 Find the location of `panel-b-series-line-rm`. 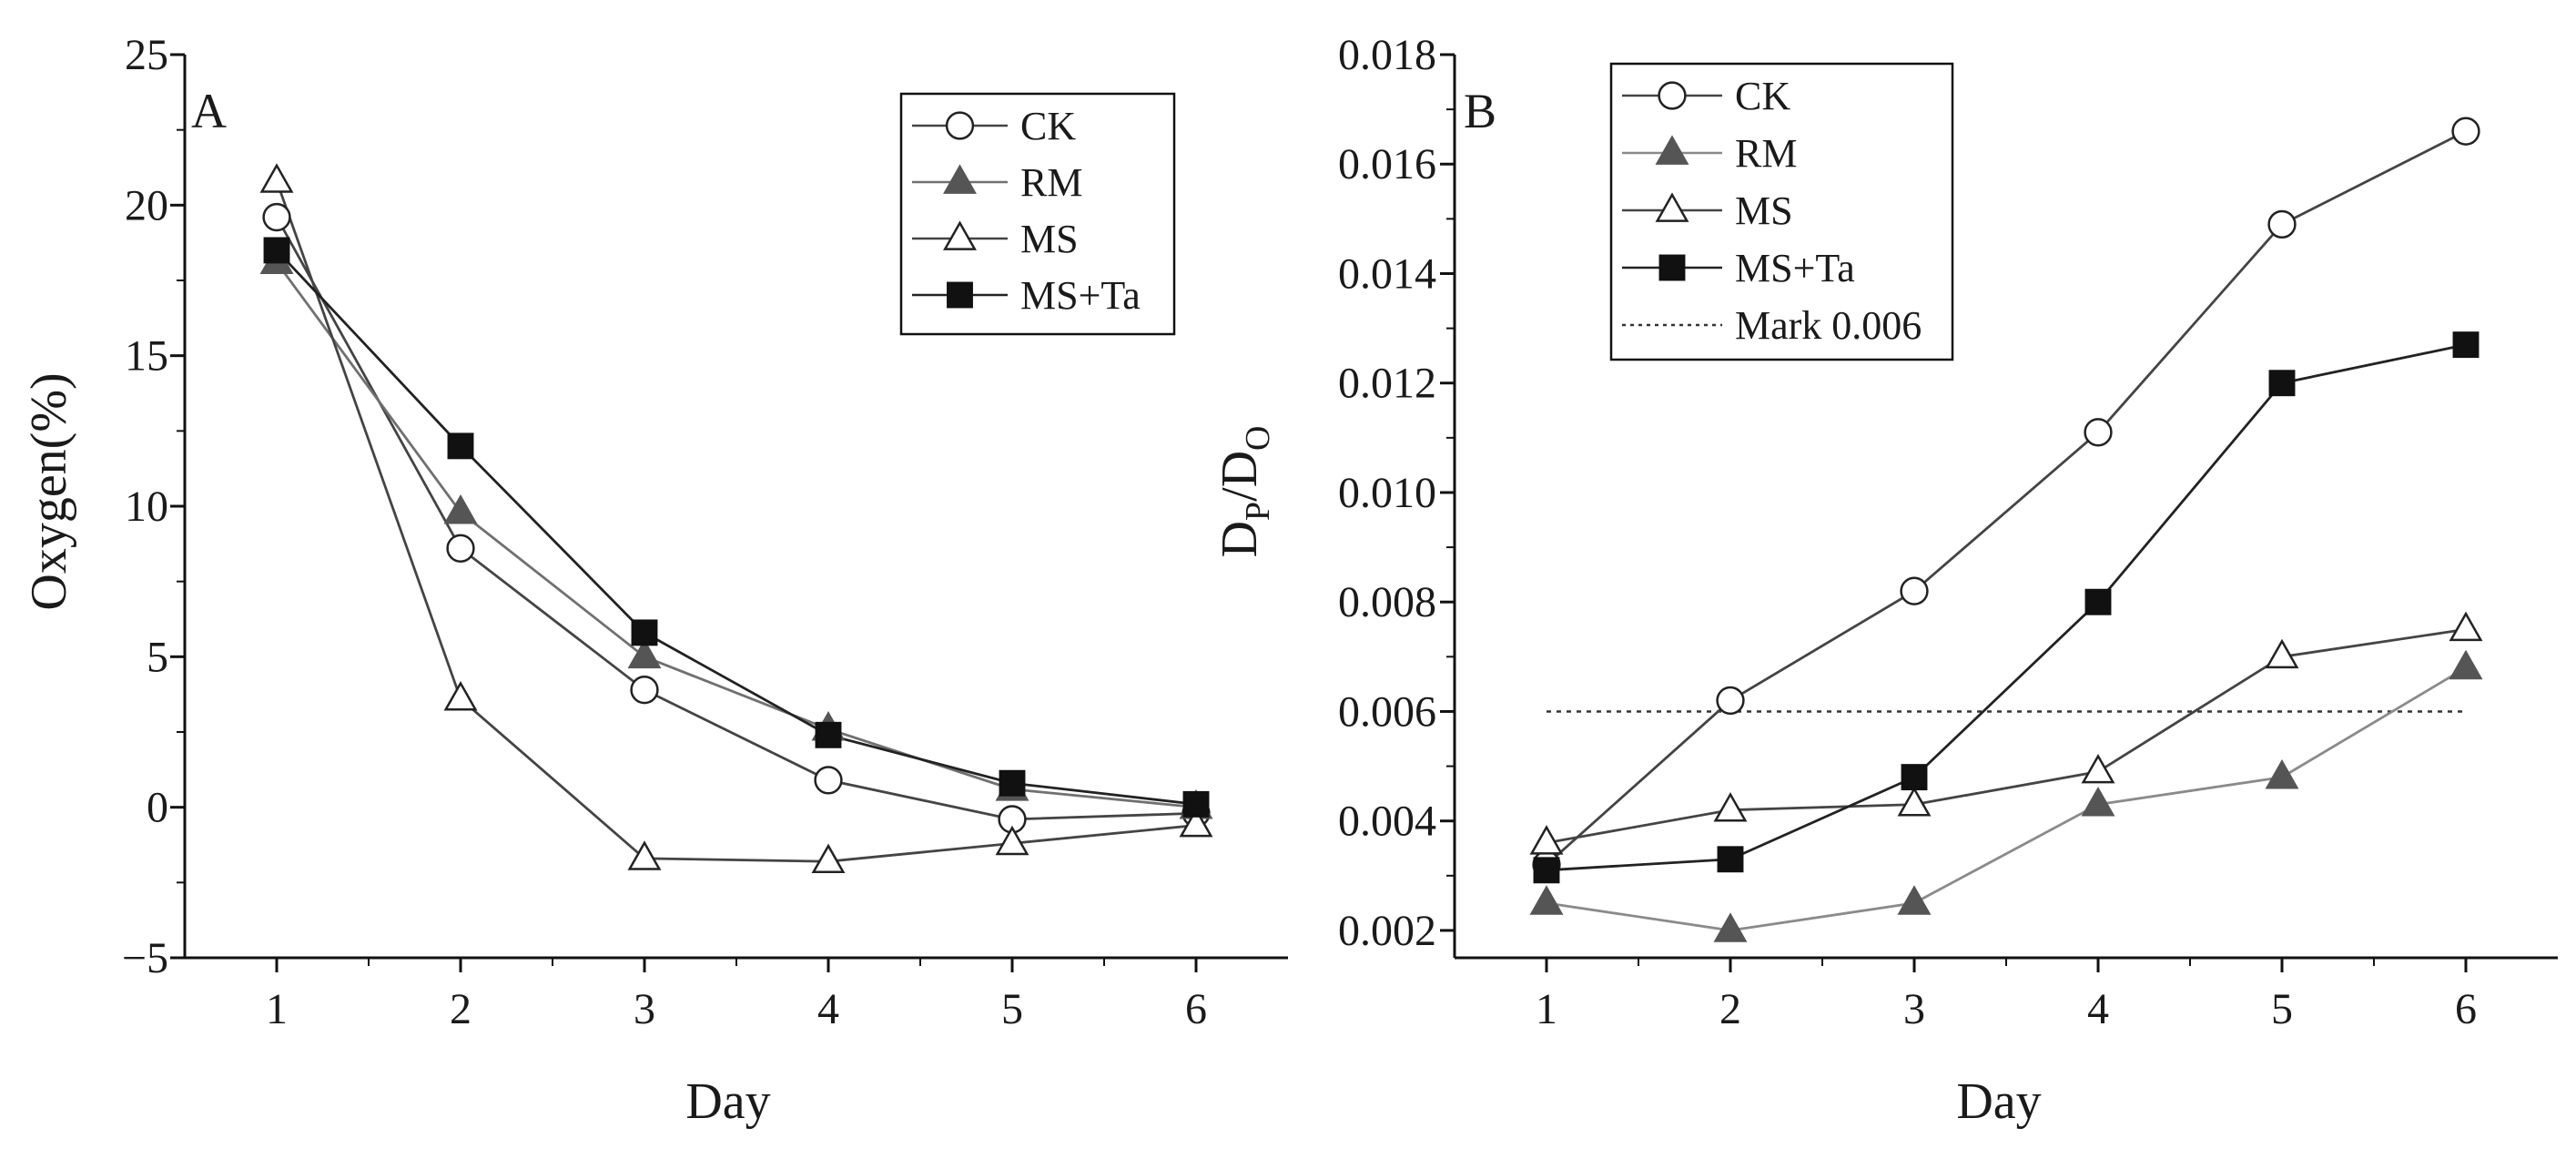

panel-b-series-line-rm is located at coordinates (2006, 799).